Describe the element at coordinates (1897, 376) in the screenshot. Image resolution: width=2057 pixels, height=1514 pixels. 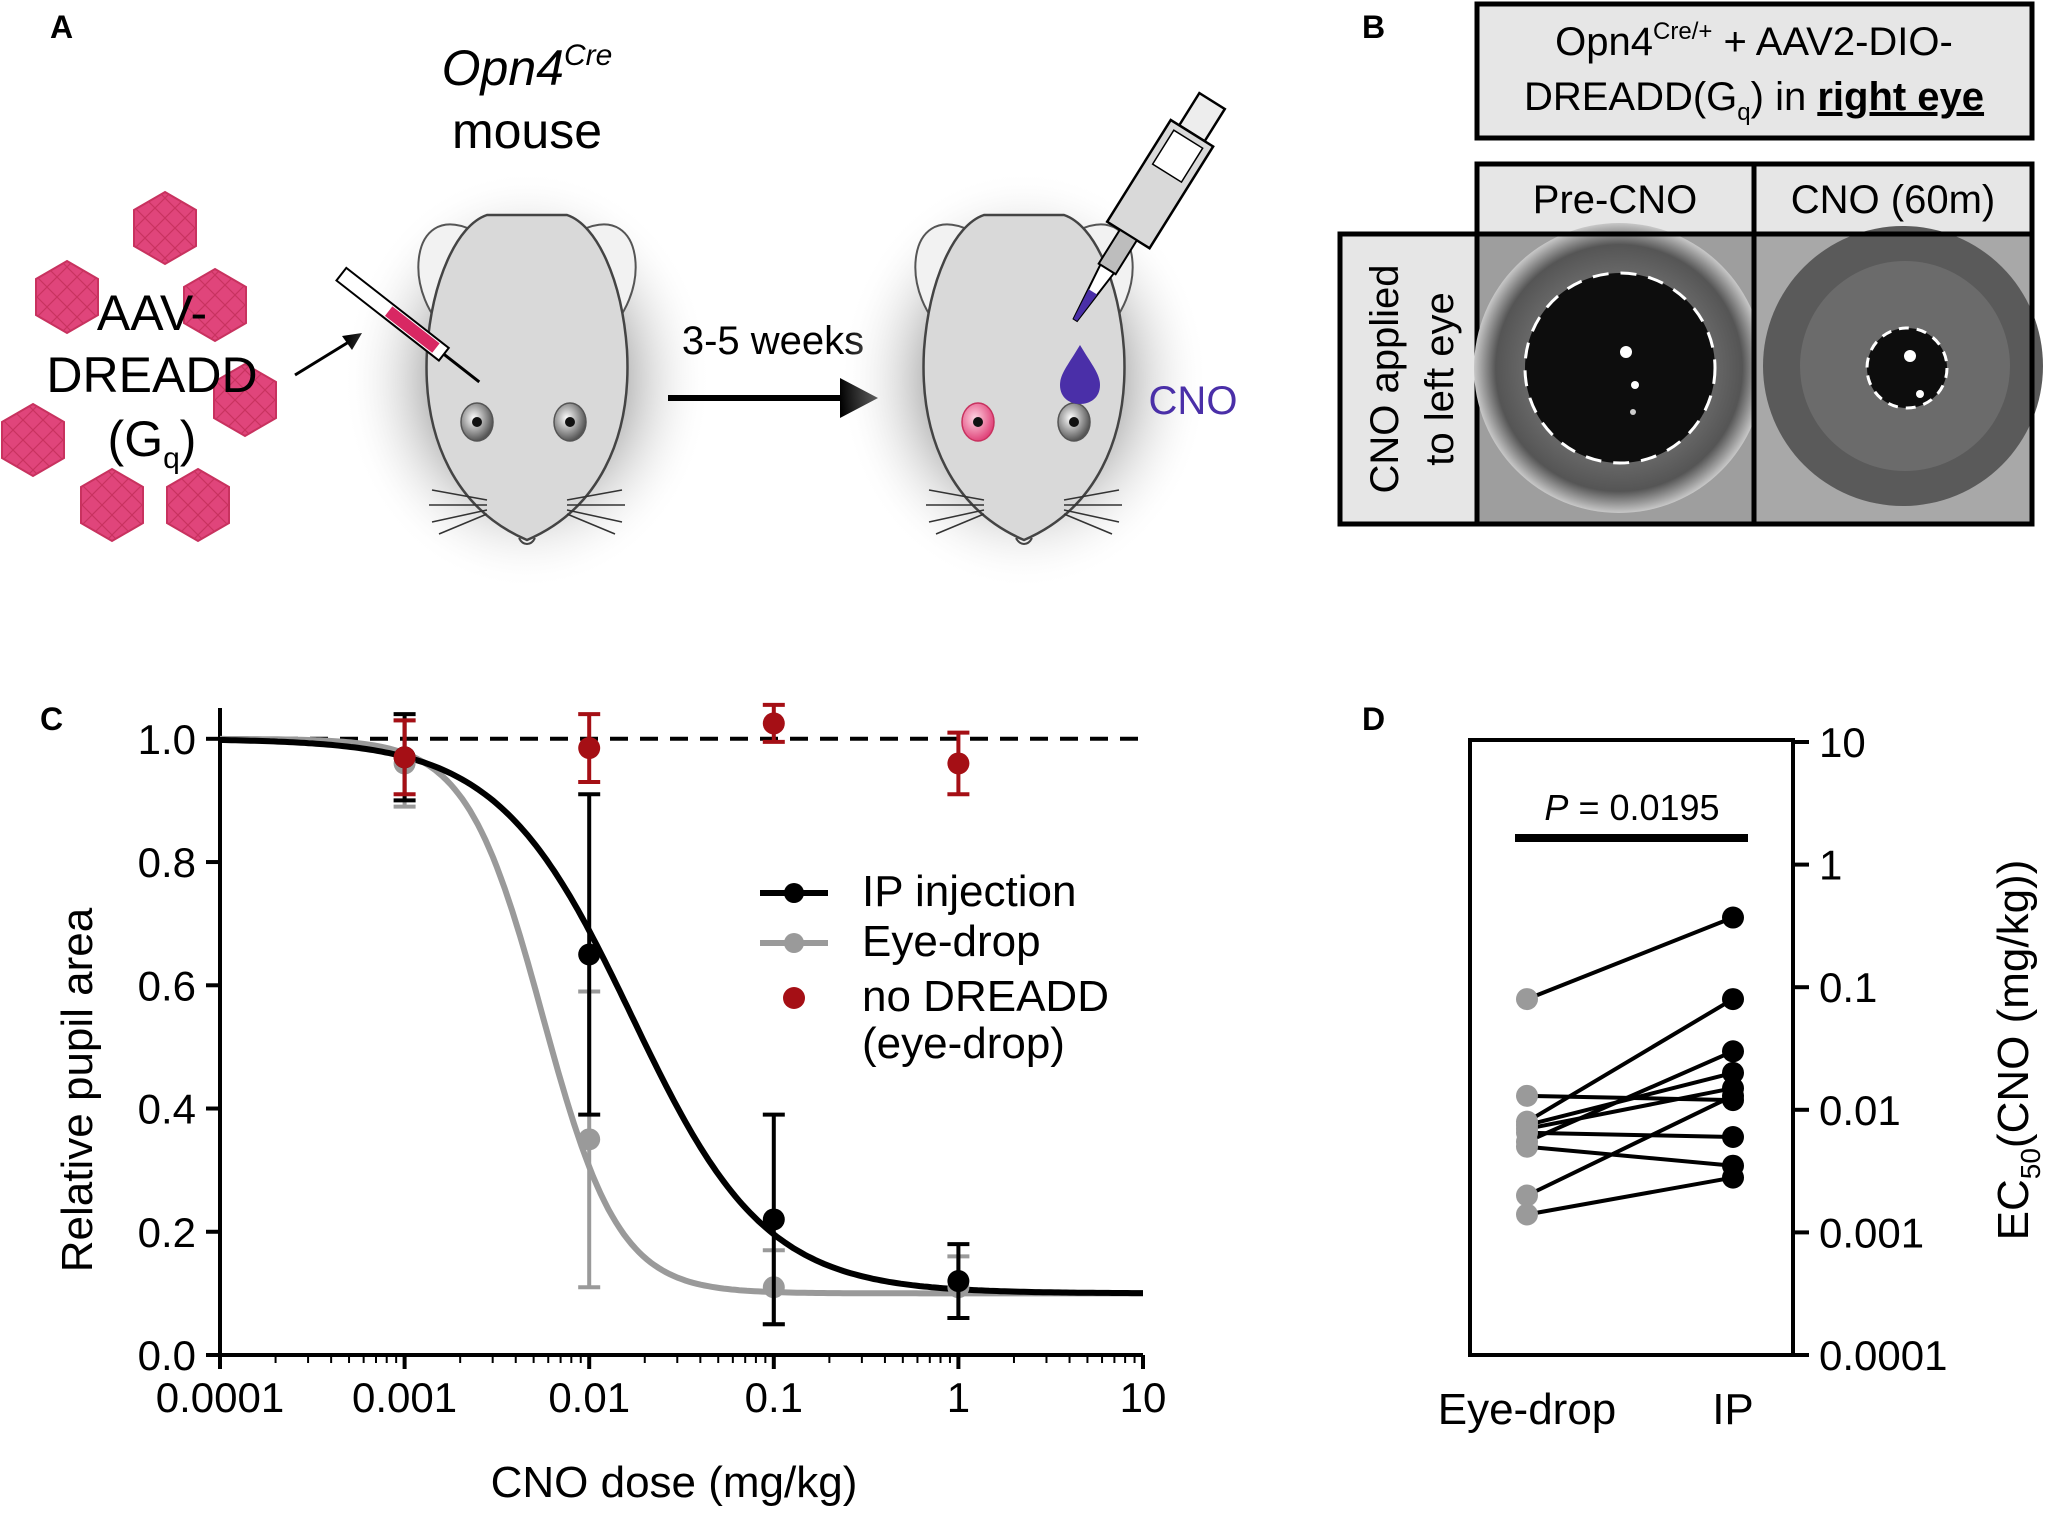
I see `eye-photo-post` at that location.